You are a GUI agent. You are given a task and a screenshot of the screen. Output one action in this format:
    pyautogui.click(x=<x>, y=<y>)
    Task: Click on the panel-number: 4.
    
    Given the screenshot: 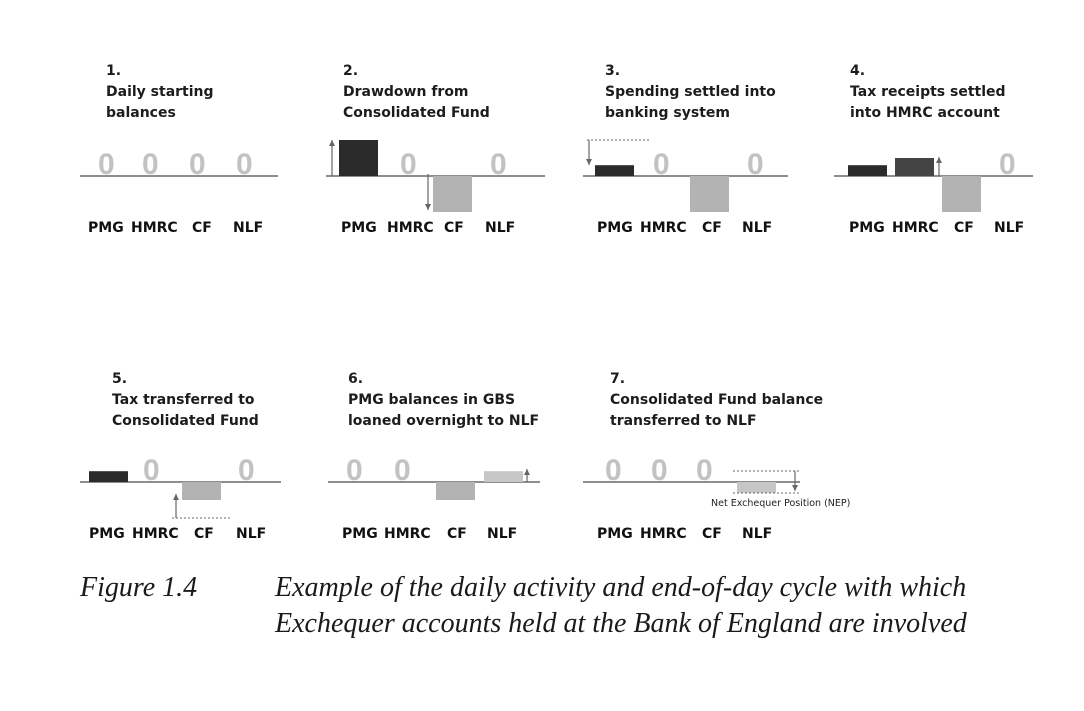 What is the action you would take?
    pyautogui.click(x=857, y=71)
    